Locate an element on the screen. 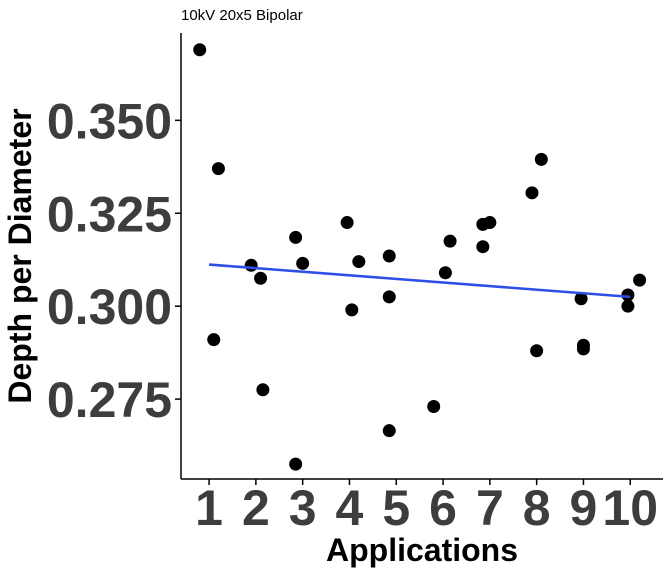 The height and width of the screenshot is (576, 672). x-axis-ticks: 1 2 3 4 5 6 7 8 9 10 is located at coordinates (426, 507).